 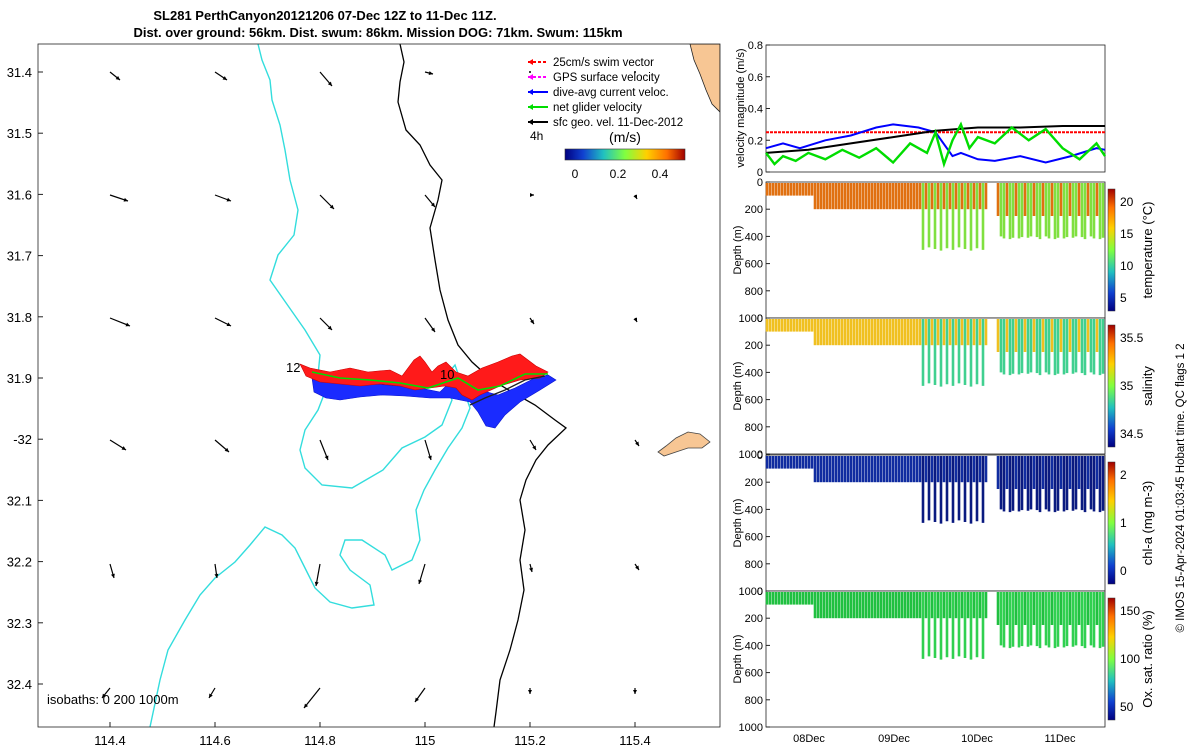 I want to click on legend-item: dive-avg current veloc., so click(x=598, y=93).